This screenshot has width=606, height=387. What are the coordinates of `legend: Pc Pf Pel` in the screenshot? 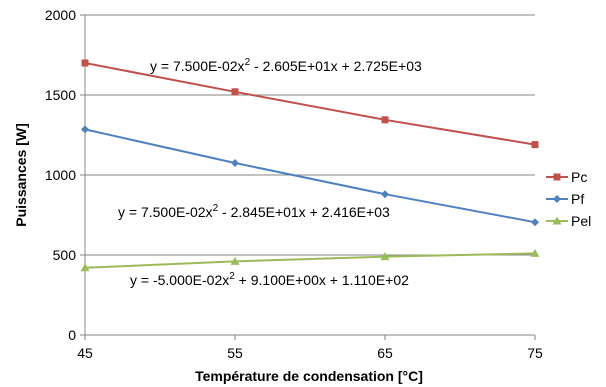 It's located at (568, 199).